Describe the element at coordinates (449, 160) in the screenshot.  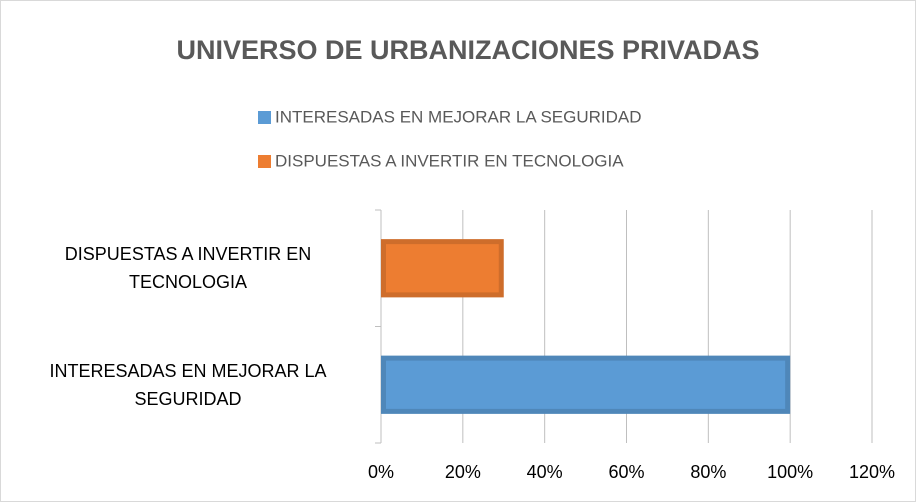
I see `legend-label: DISPUESTAS A INVERTIR EN TECNOLOGIA` at that location.